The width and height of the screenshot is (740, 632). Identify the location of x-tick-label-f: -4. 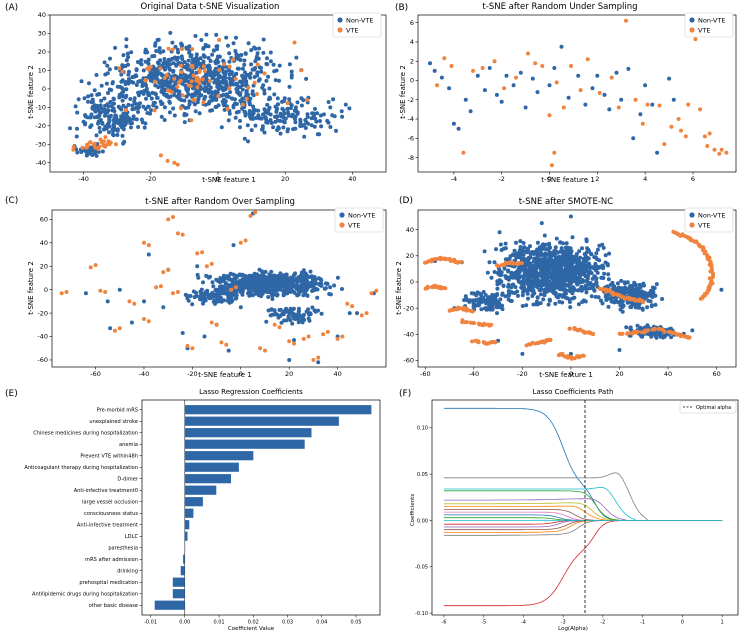
(523, 623).